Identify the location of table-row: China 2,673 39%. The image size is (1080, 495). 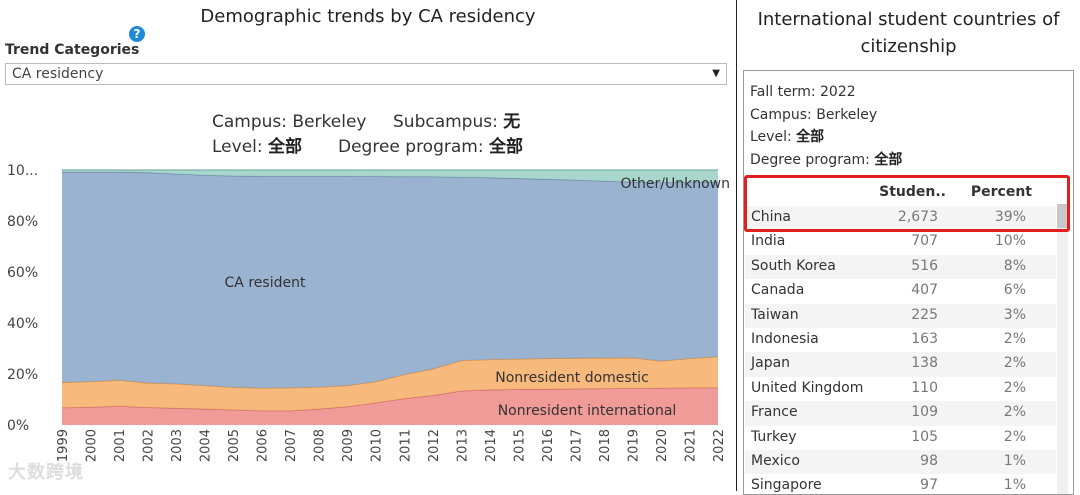
(900, 218).